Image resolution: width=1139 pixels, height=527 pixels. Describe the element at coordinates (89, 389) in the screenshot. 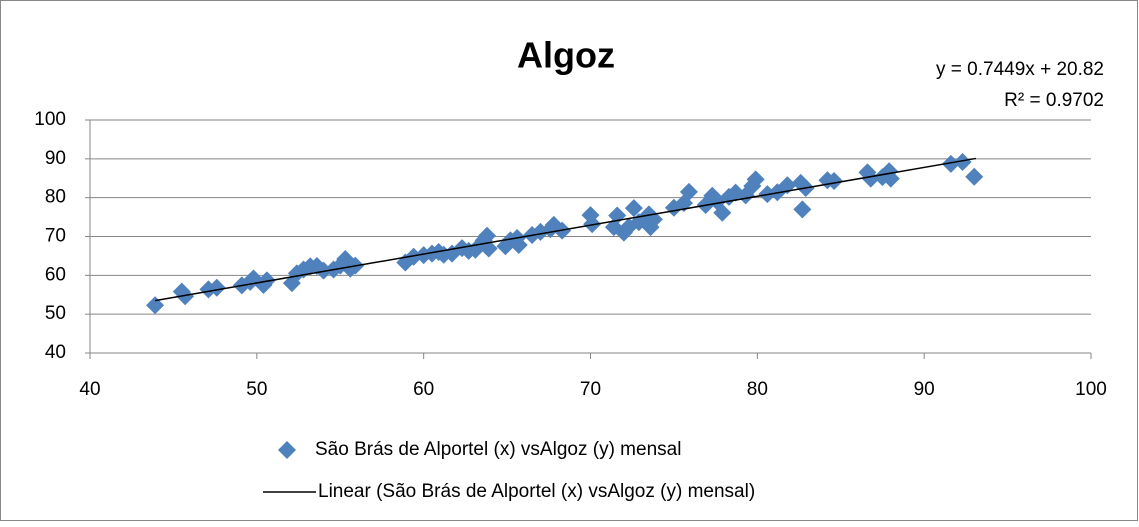

I see `x-tick-label: 40` at that location.